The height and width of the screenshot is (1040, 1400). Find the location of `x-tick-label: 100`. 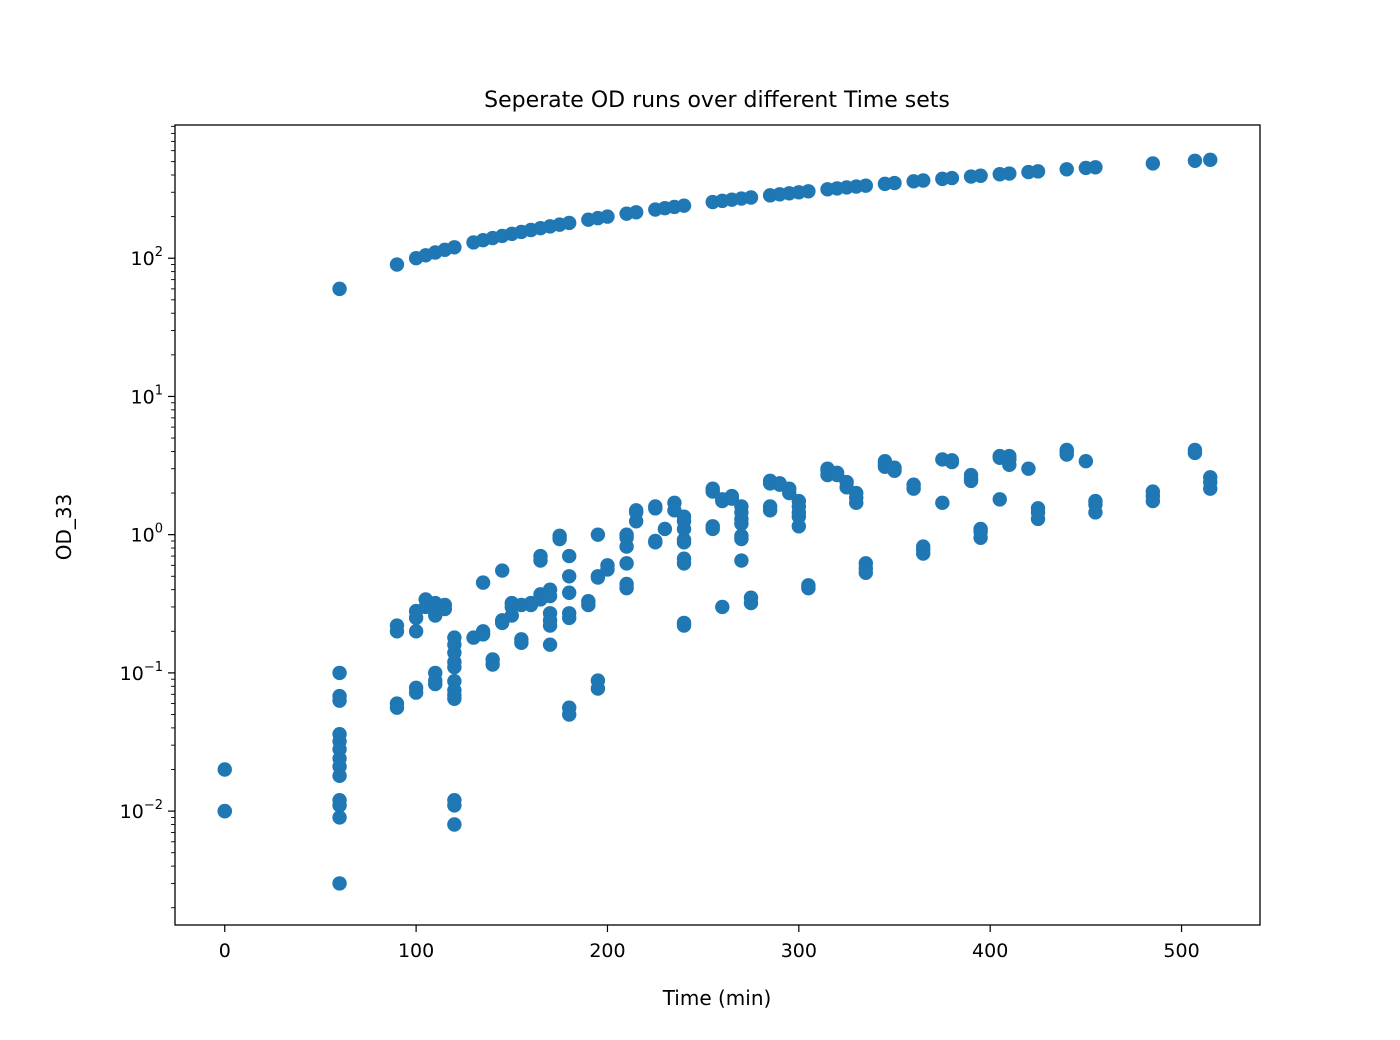

x-tick-label: 100 is located at coordinates (416, 951).